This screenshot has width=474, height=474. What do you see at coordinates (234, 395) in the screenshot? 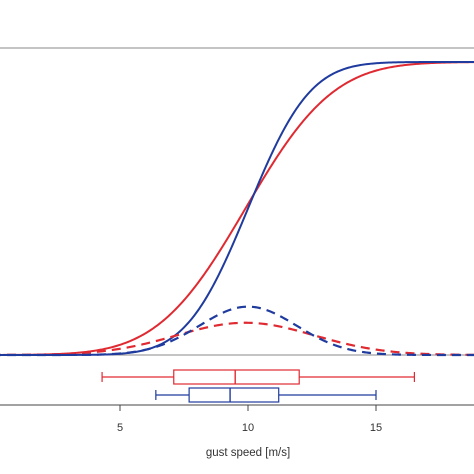
I see `blue-box` at bounding box center [234, 395].